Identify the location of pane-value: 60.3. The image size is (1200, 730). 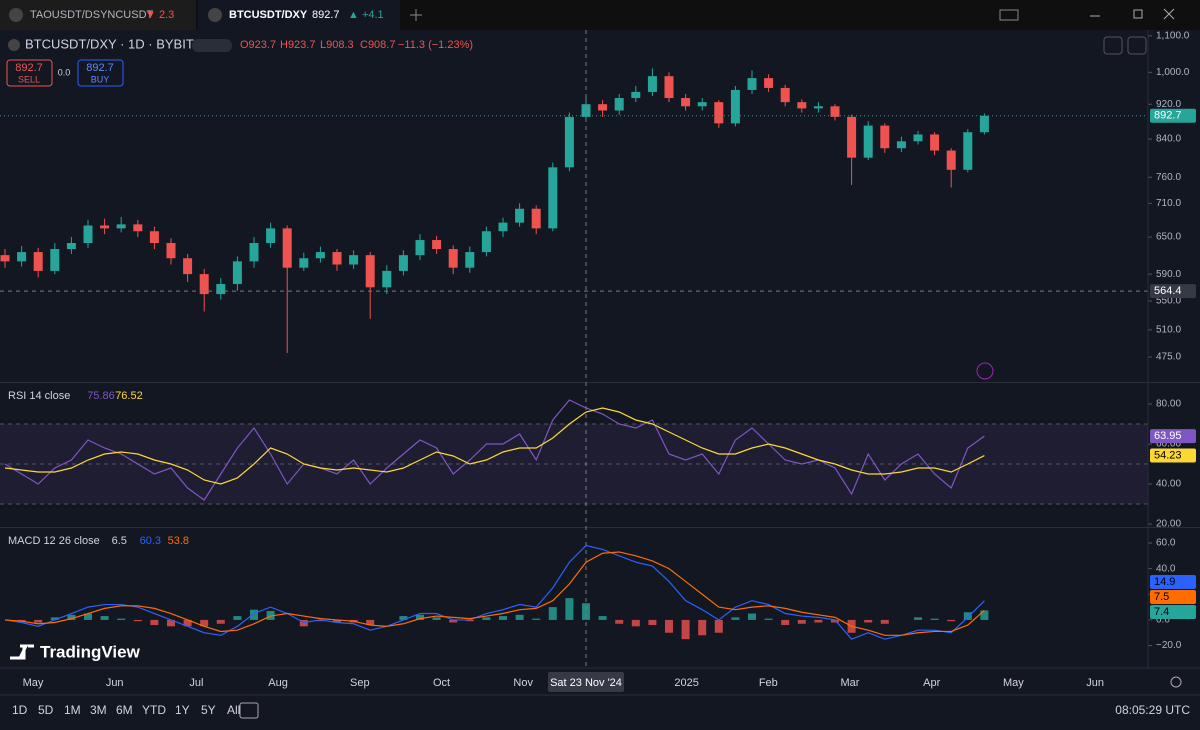
(150, 541).